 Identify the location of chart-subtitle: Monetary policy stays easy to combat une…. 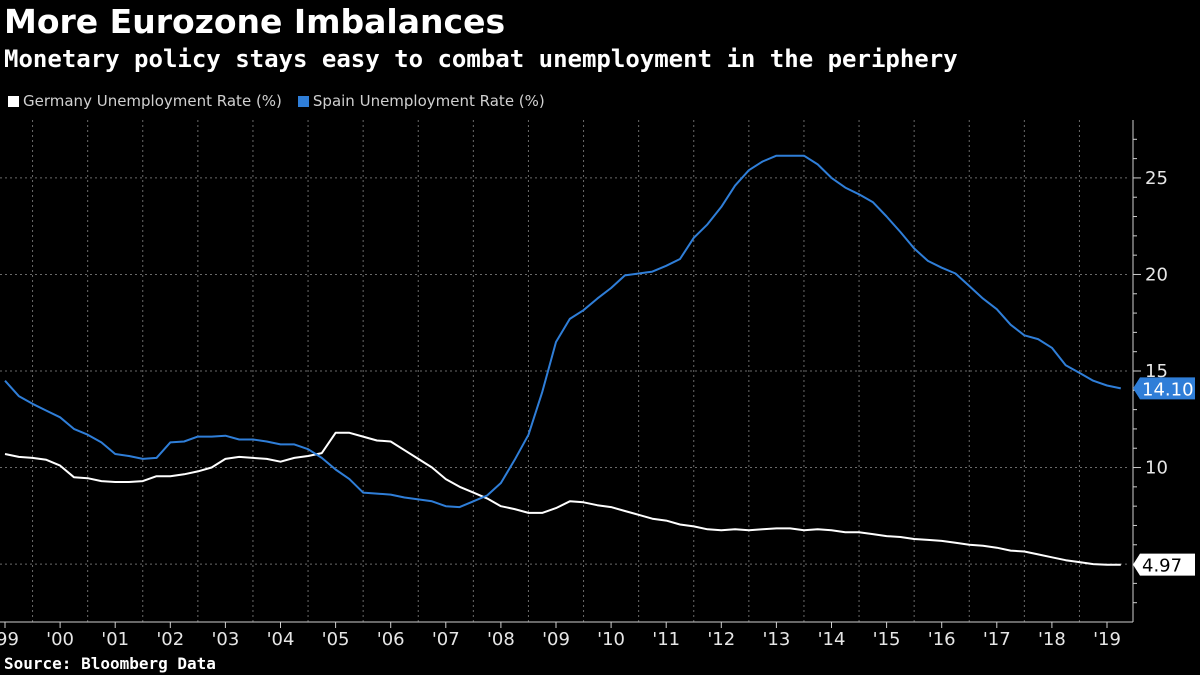
(481, 59).